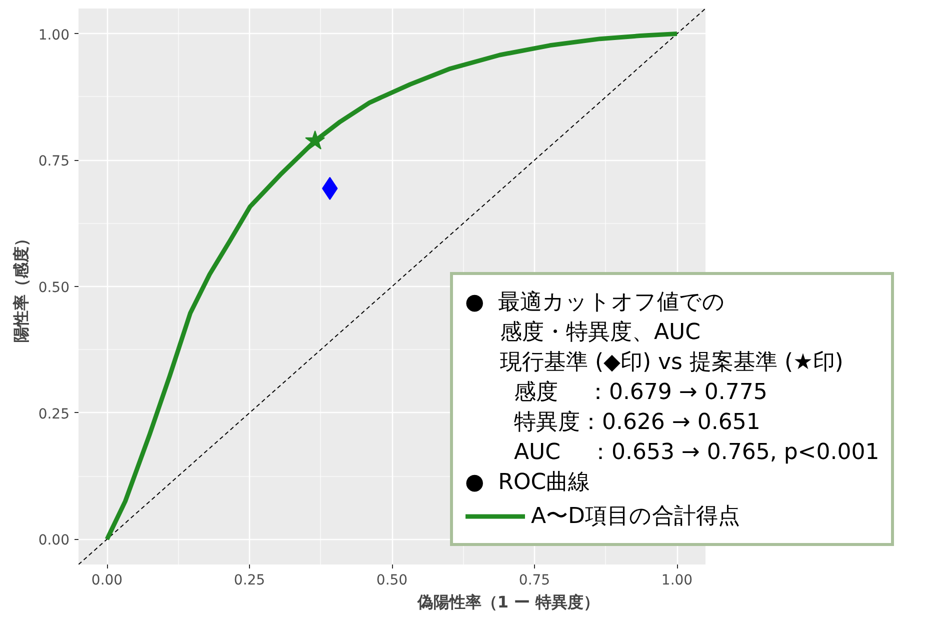  What do you see at coordinates (54, 35) in the screenshot?
I see `y-tick-label: 1.00` at bounding box center [54, 35].